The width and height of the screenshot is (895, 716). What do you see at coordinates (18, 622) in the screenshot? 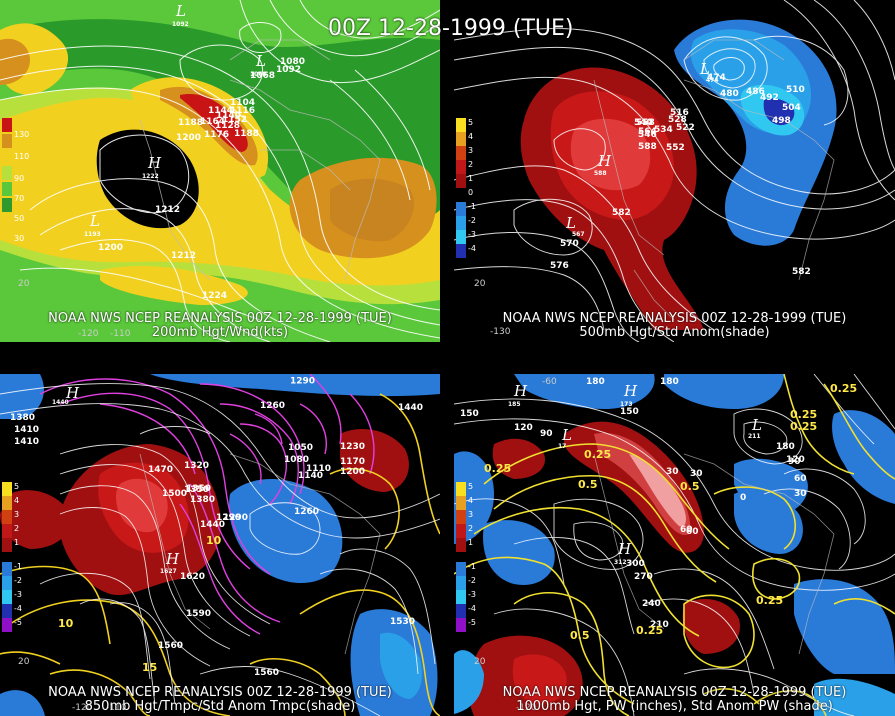
I see `legend-label: -5` at bounding box center [18, 622].